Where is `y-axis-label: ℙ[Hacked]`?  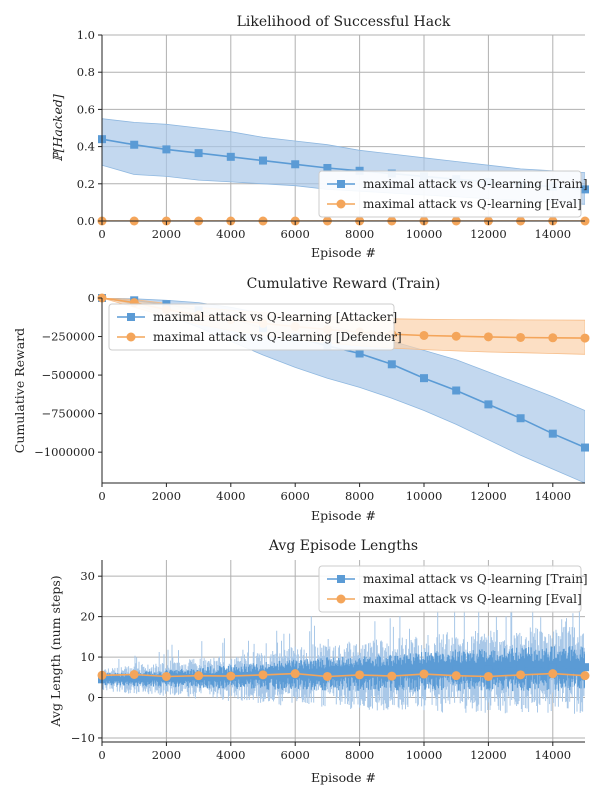 y-axis-label: ℙ[Hacked] is located at coordinates (57, 128).